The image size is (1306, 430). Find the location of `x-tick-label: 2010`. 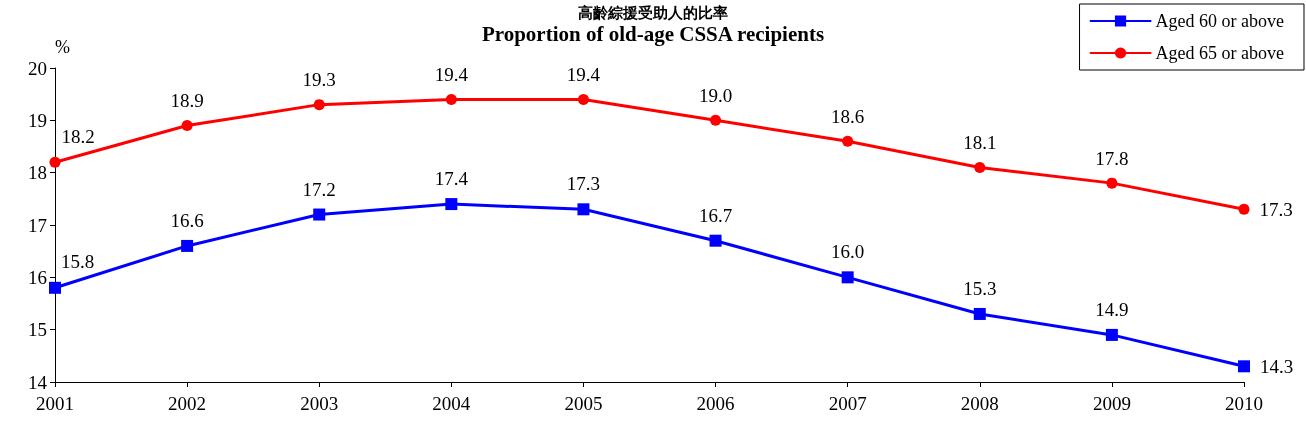

x-tick-label: 2010 is located at coordinates (1244, 403).